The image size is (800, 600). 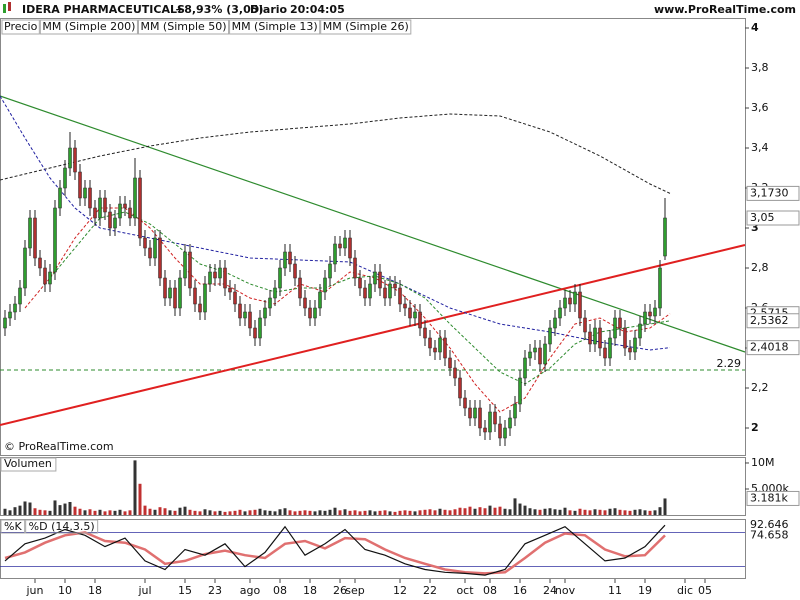 What do you see at coordinates (373, 486) in the screenshot?
I see `volume-panel` at bounding box center [373, 486].